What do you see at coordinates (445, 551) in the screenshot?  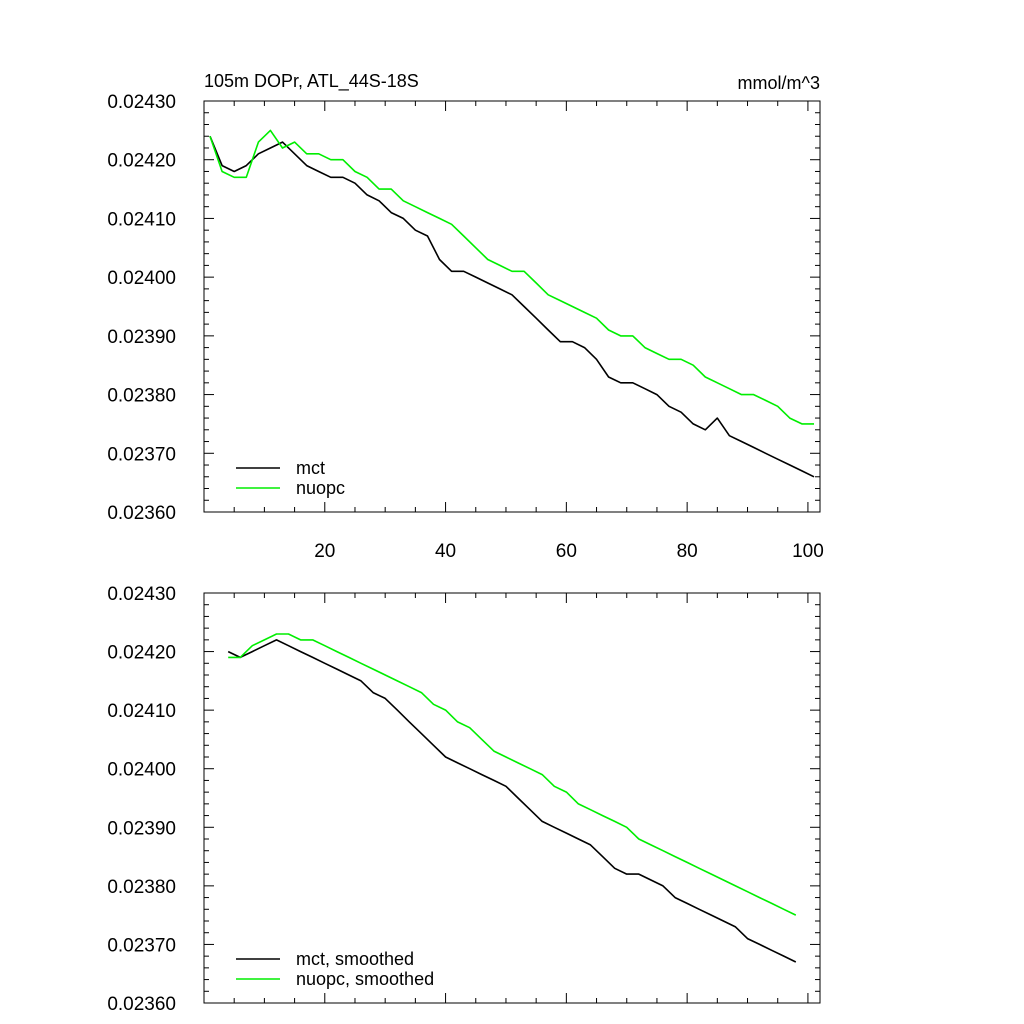 I see `x-tick-label: 40` at bounding box center [445, 551].